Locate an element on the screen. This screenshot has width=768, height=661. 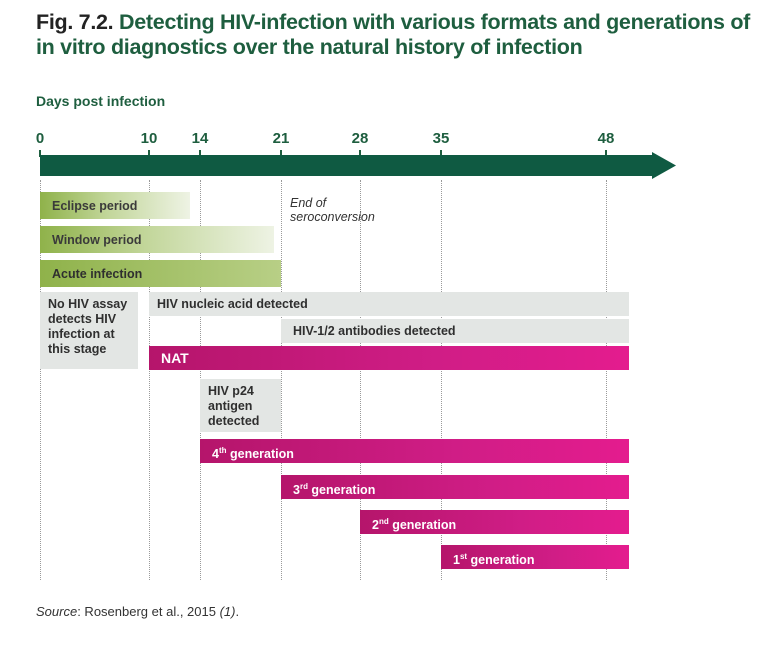
bar-sup-gen1: st is located at coordinates (463, 556).